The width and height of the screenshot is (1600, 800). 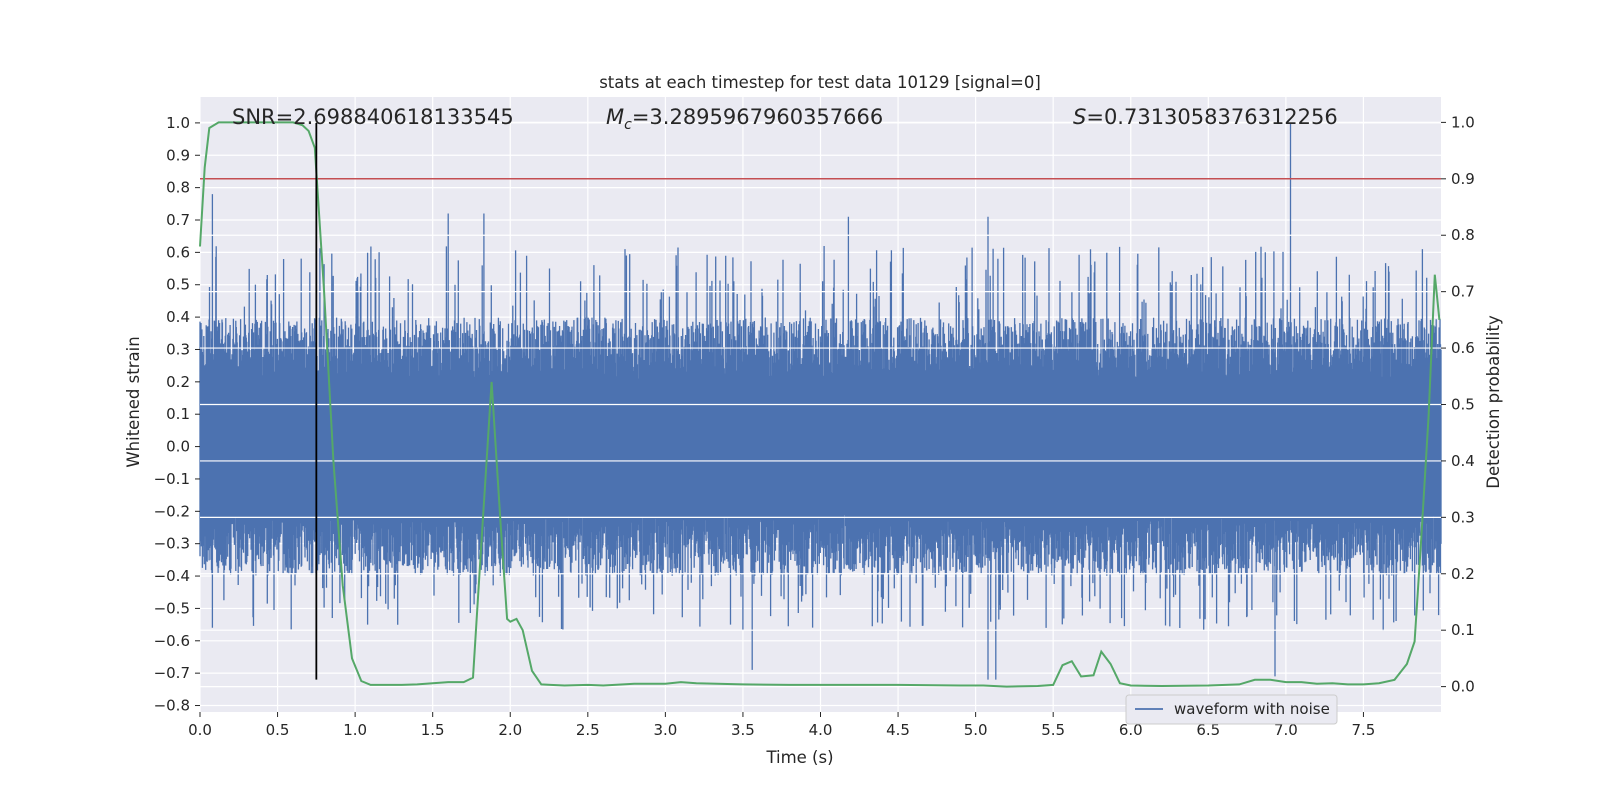 I want to click on legend-box, so click(x=1231, y=709).